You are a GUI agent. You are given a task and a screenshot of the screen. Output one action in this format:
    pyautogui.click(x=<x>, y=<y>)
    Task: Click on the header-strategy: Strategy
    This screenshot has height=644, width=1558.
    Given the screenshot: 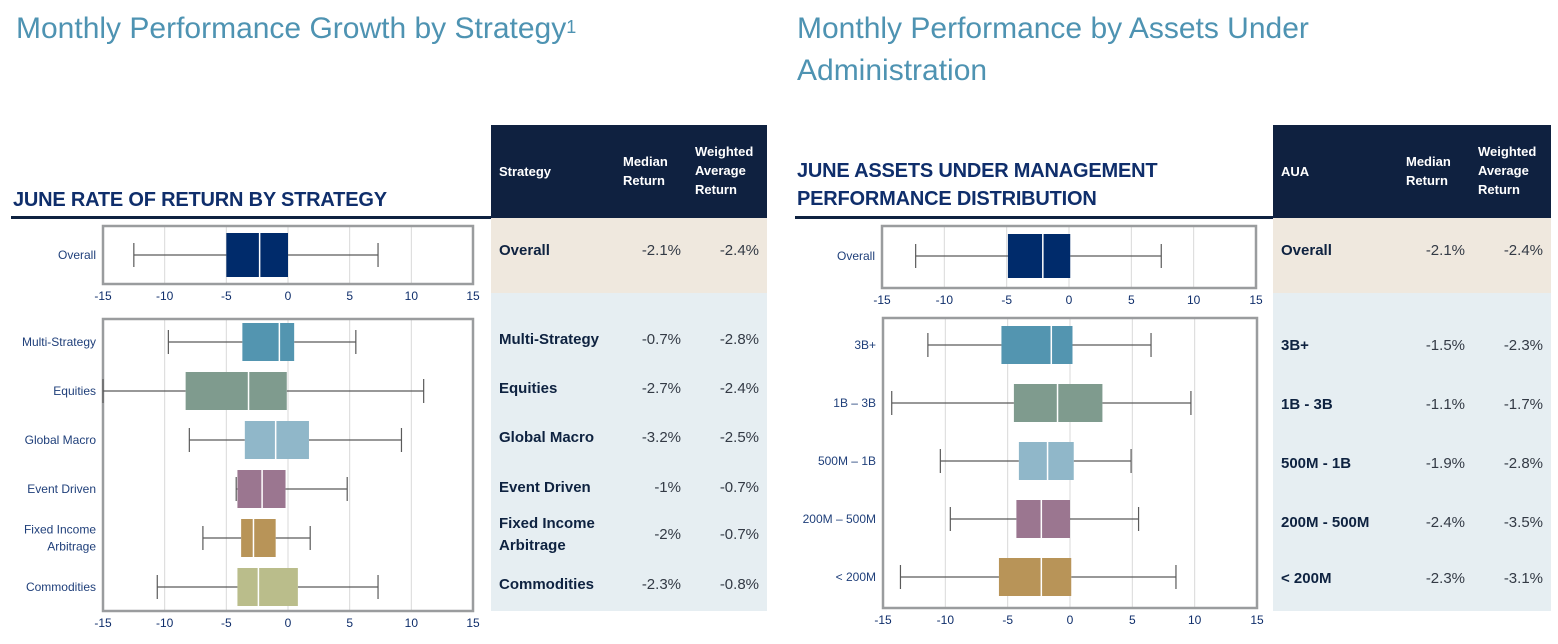 What is the action you would take?
    pyautogui.click(x=525, y=171)
    